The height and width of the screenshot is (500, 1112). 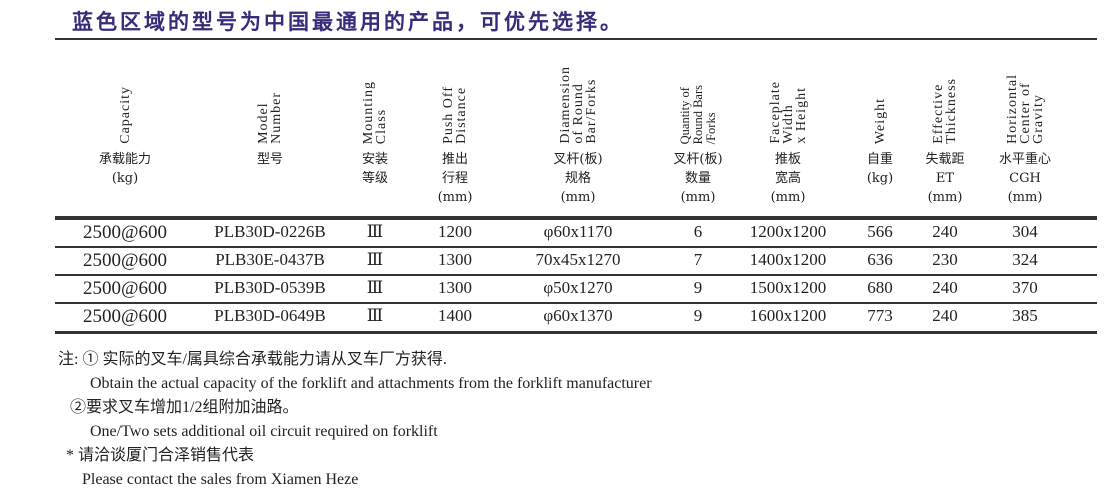 What do you see at coordinates (269, 159) in the screenshot?
I see `header-zh: 型号` at bounding box center [269, 159].